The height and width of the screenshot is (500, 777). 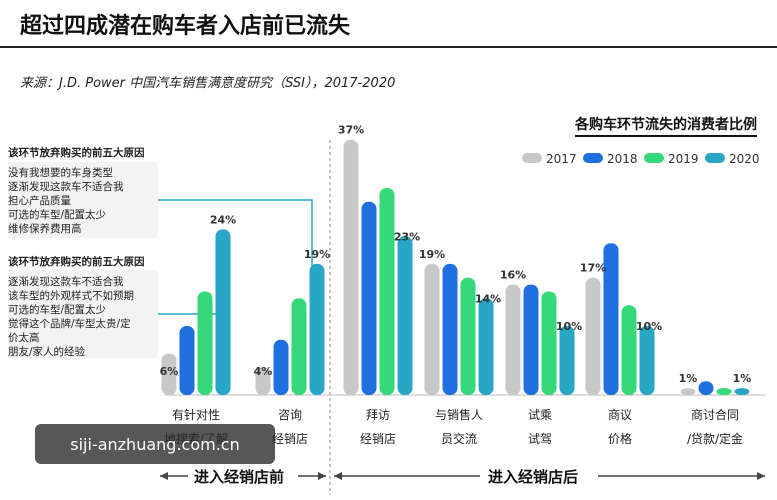 What do you see at coordinates (561, 159) in the screenshot?
I see `legend-label: 2017` at bounding box center [561, 159].